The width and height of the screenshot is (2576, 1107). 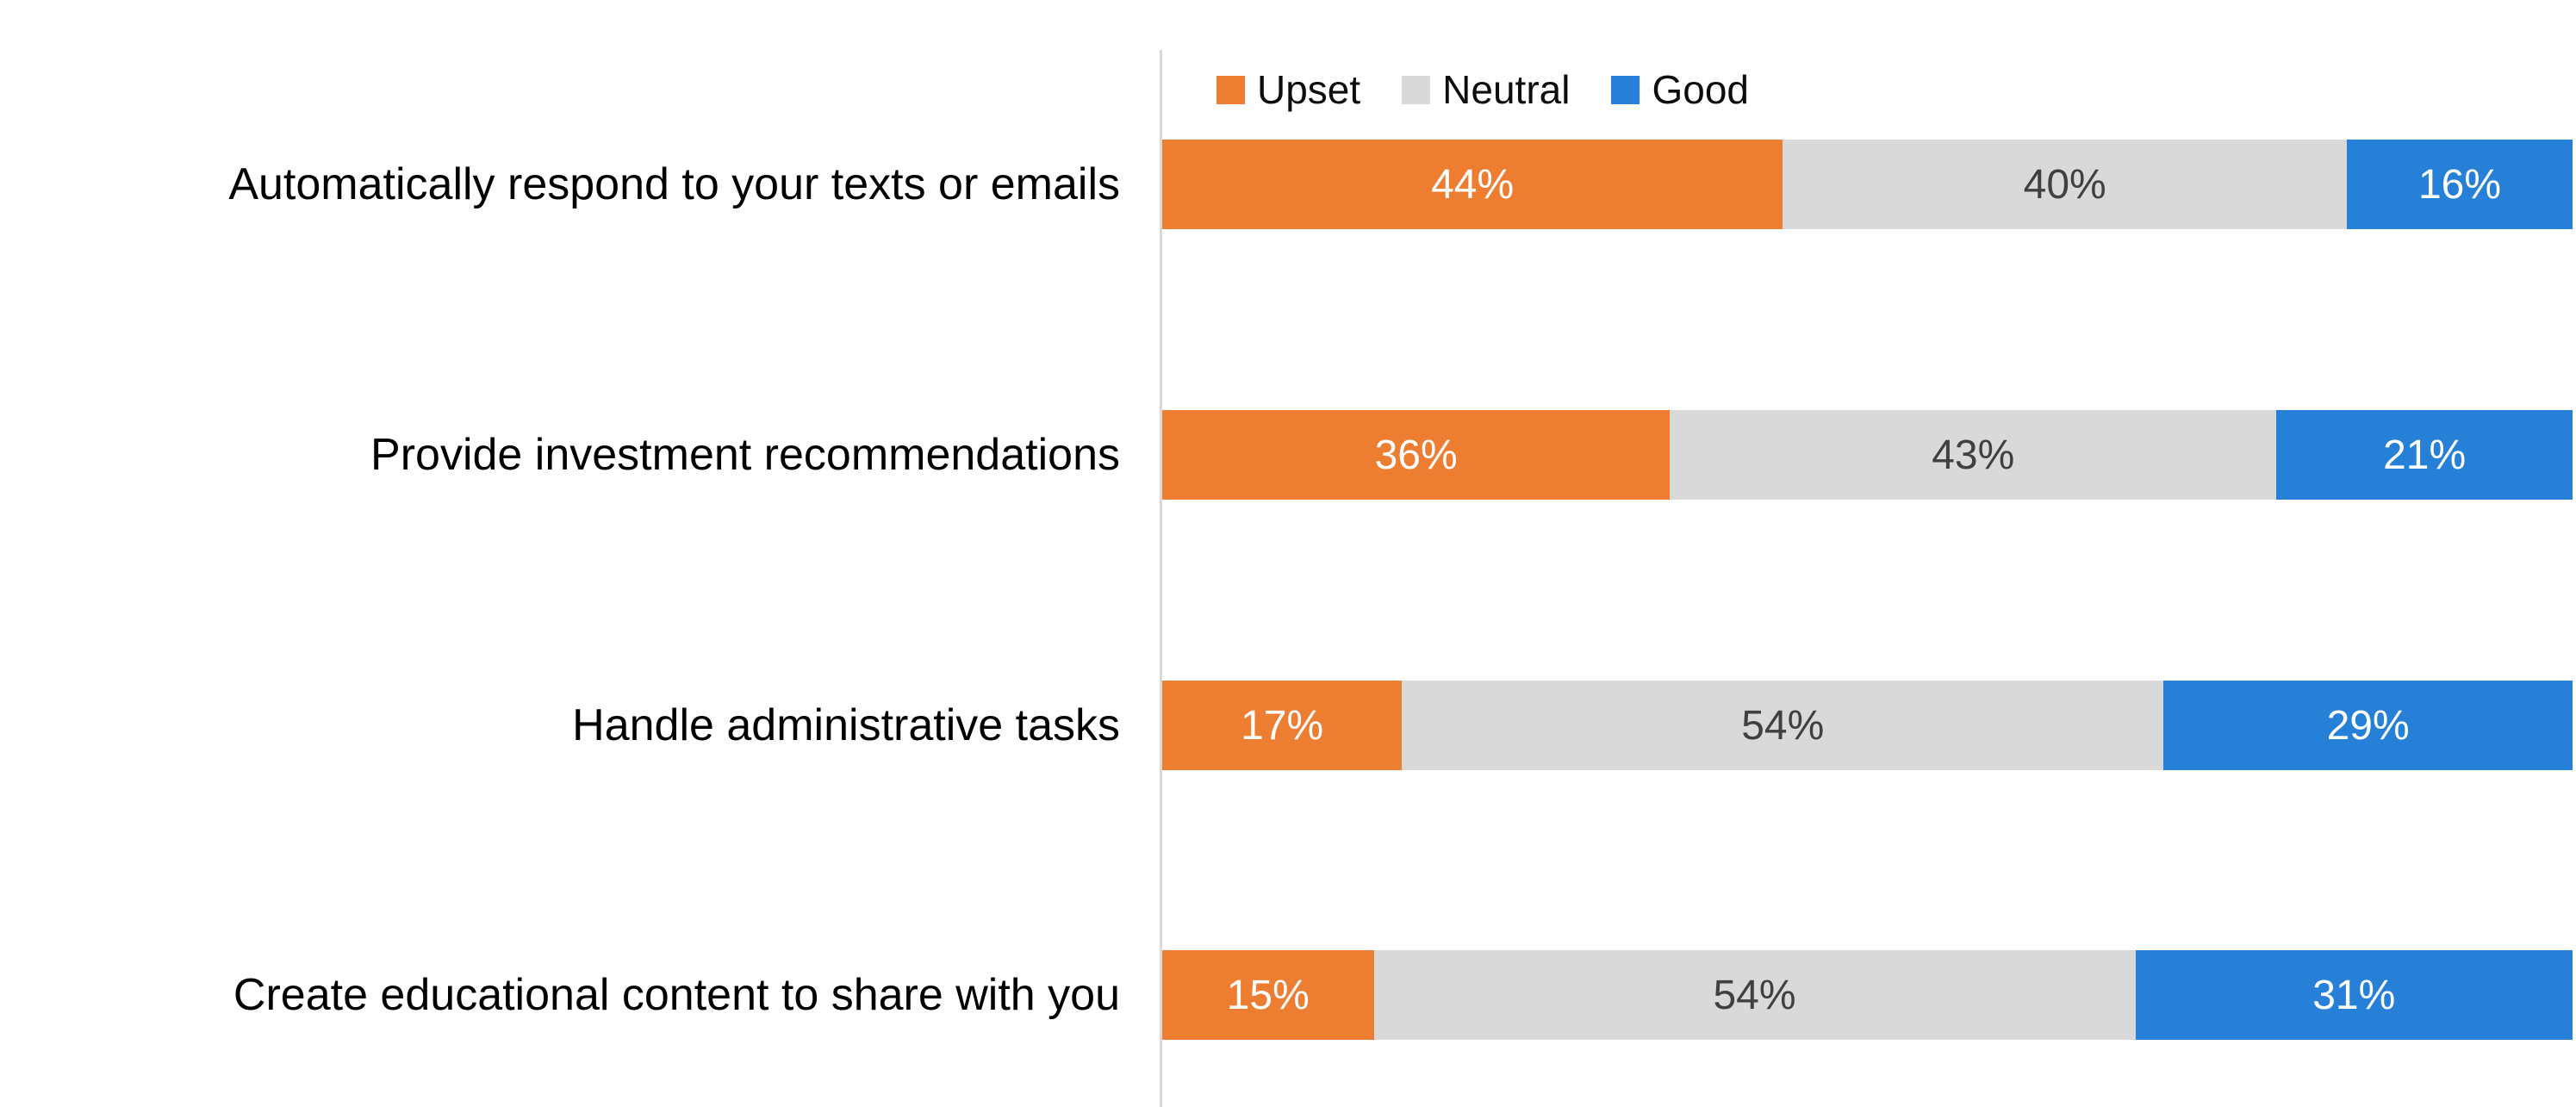 What do you see at coordinates (1701, 89) in the screenshot?
I see `legend-label-good: Good` at bounding box center [1701, 89].